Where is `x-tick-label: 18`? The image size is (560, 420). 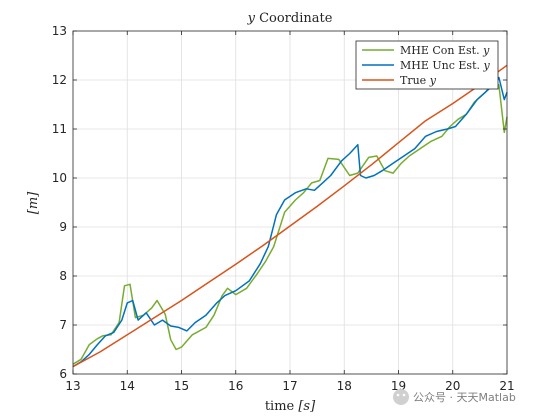
x-tick-label: 18 is located at coordinates (344, 386).